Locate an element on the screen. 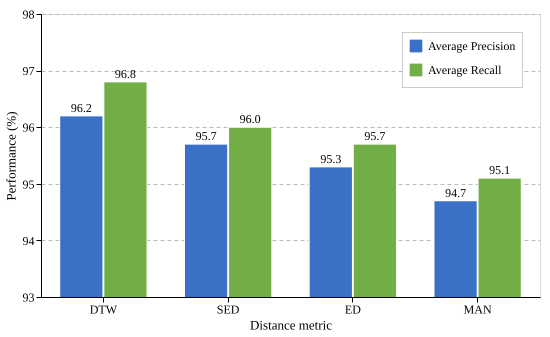 This screenshot has width=550, height=337. data-label: 96.8 is located at coordinates (125, 73).